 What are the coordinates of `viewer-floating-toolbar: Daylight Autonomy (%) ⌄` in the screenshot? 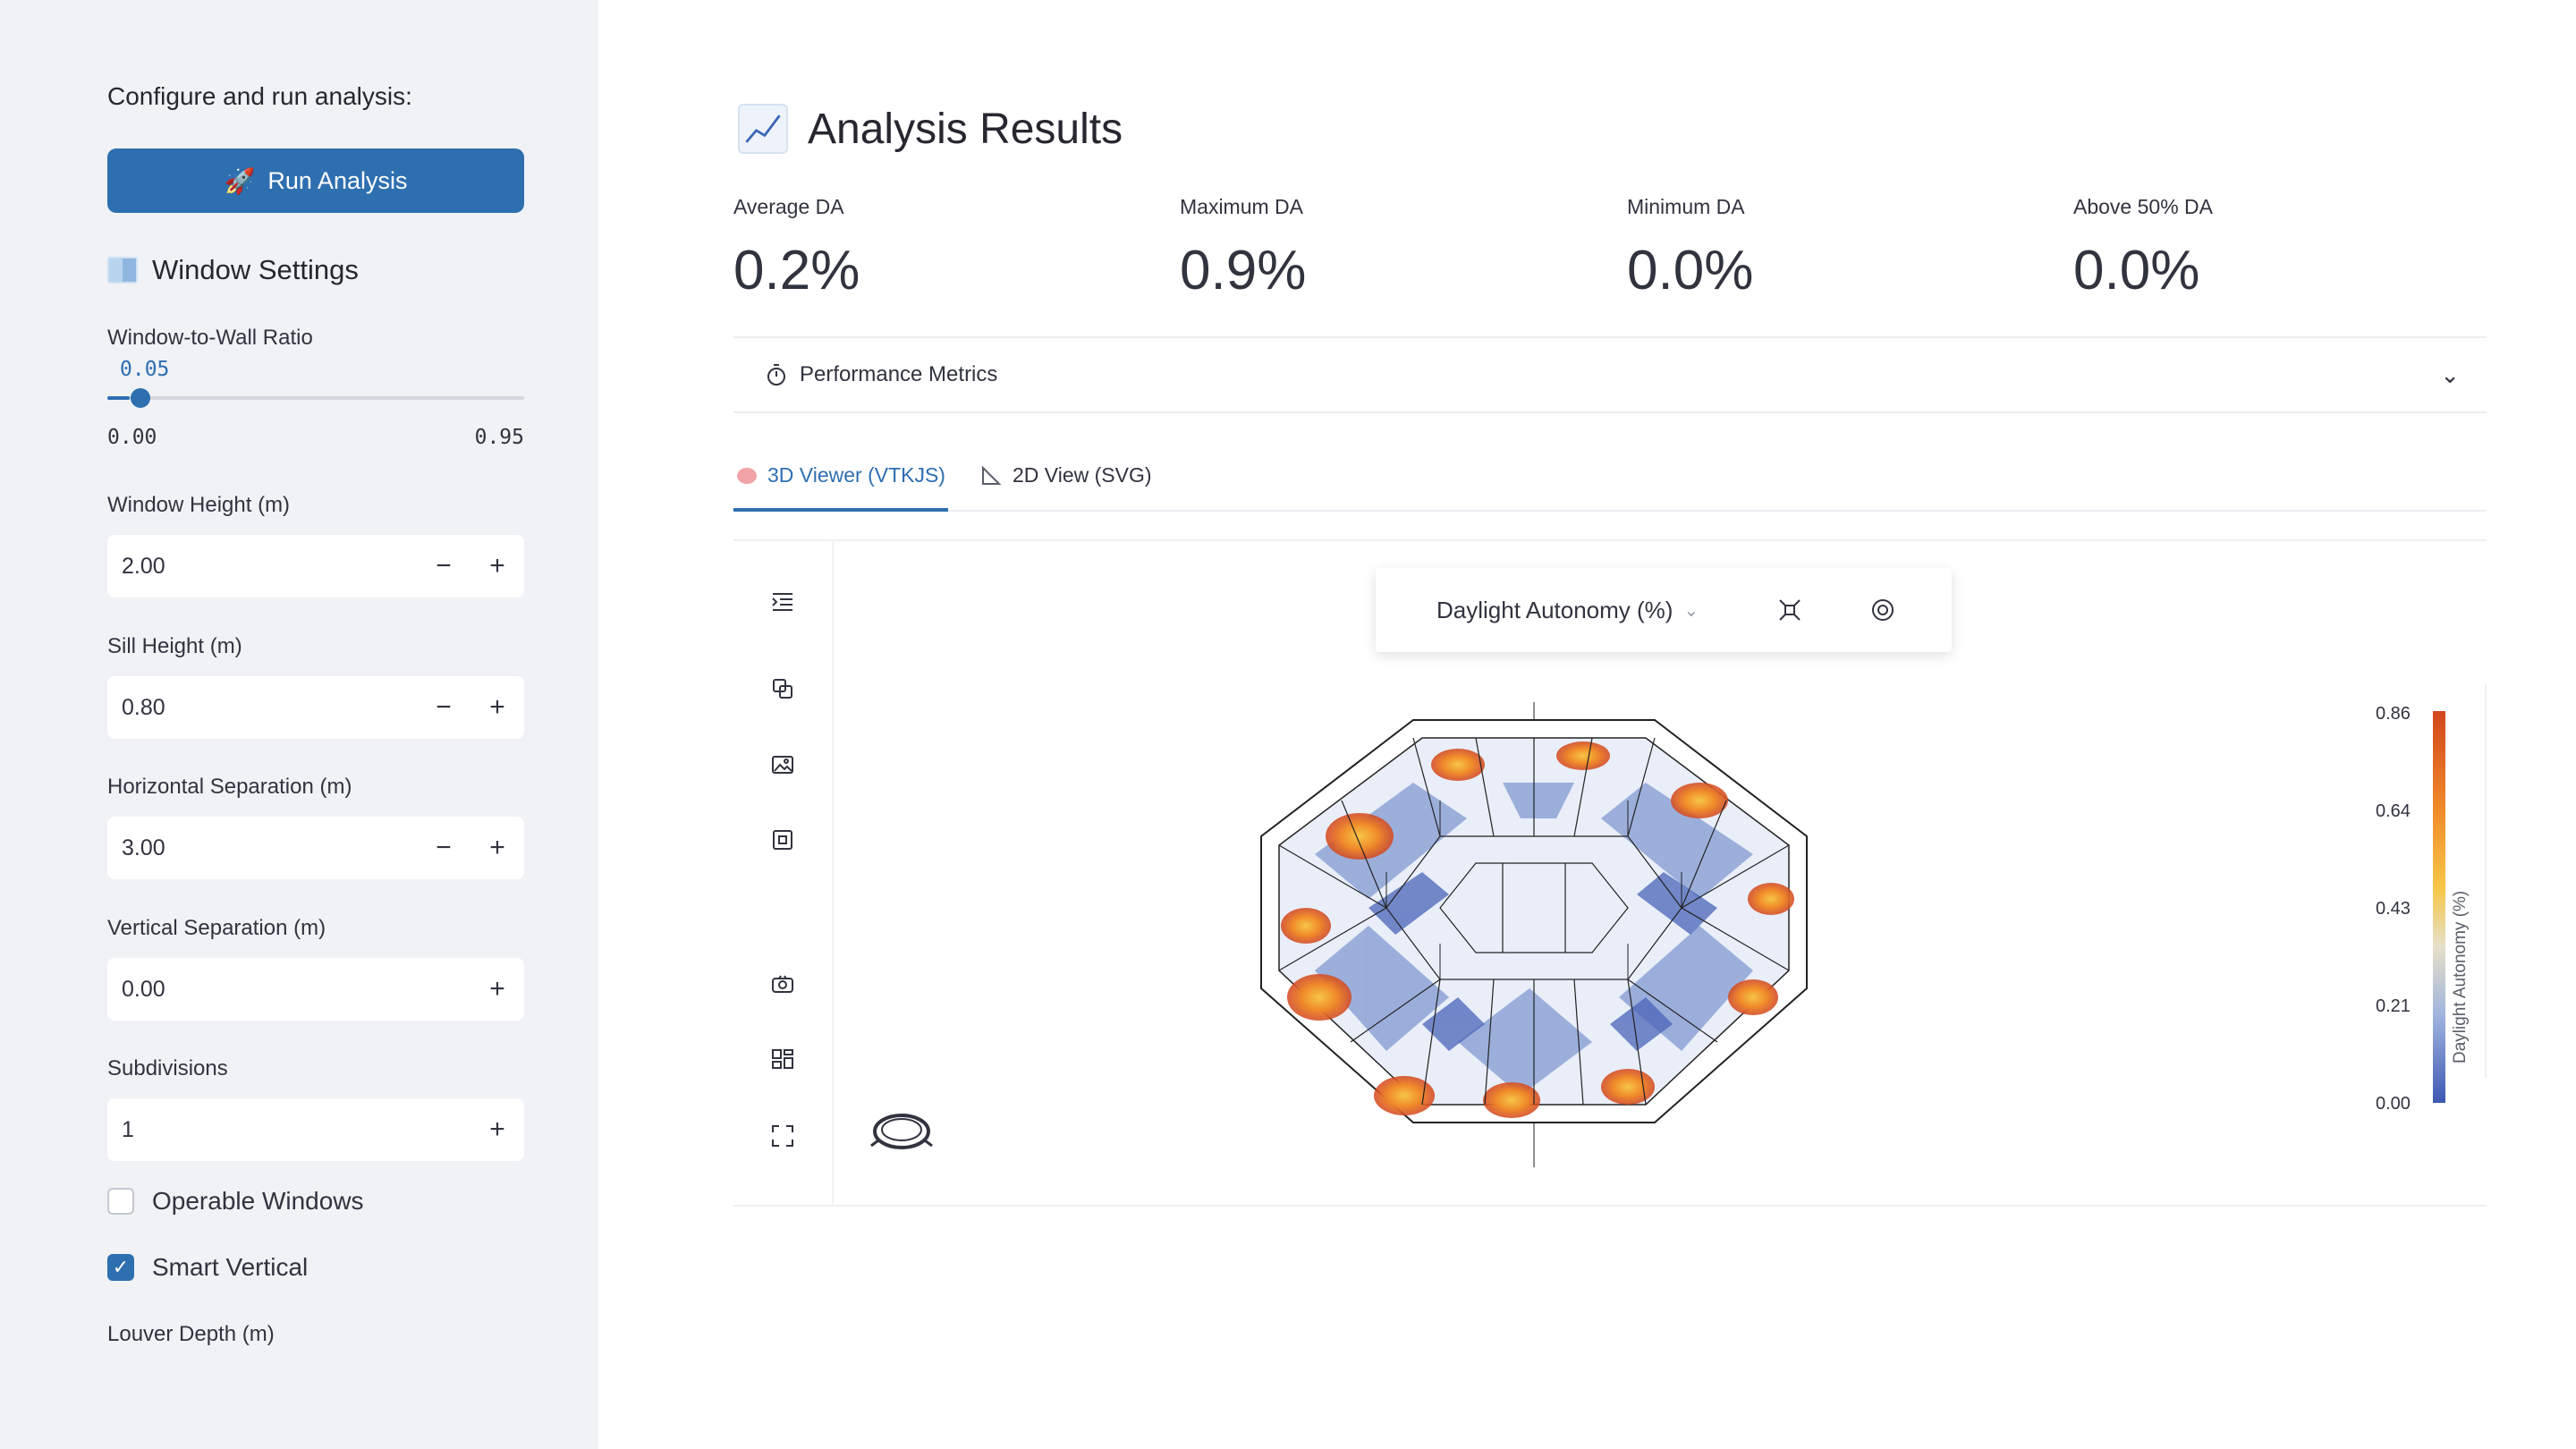 It's located at (1664, 610).